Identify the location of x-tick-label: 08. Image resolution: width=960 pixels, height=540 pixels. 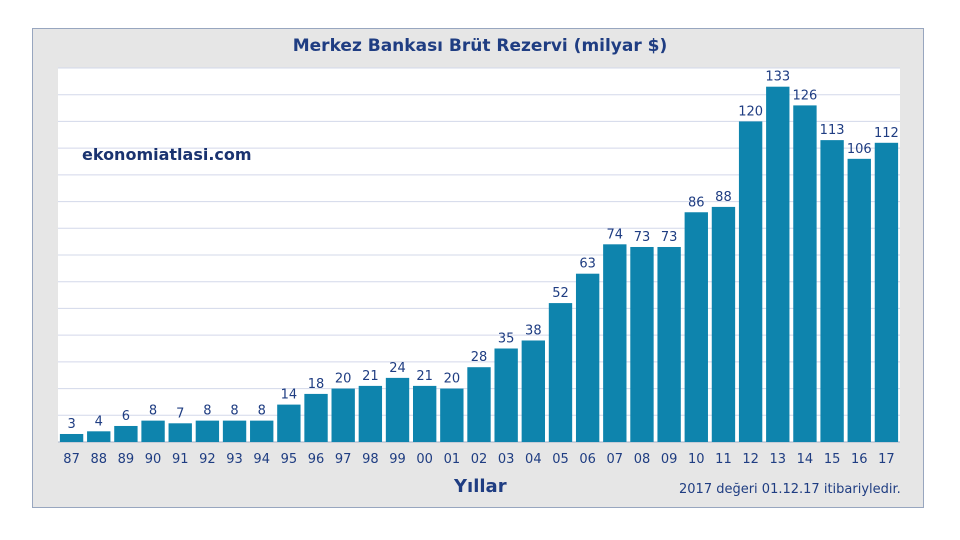
(642, 459).